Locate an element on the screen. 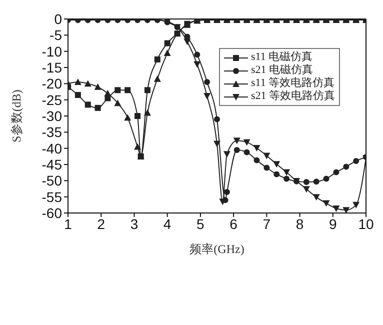 Image resolution: width=383 pixels, height=325 pixels. y-tick-label: -25 is located at coordinates (52, 100).